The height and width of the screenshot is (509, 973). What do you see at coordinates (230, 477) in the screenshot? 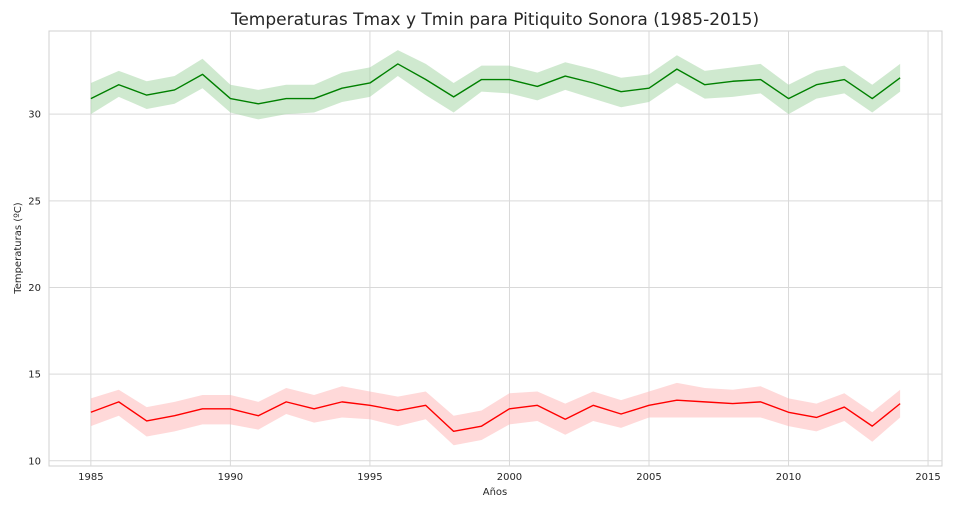
I see `x-tick-label: 1990` at bounding box center [230, 477].